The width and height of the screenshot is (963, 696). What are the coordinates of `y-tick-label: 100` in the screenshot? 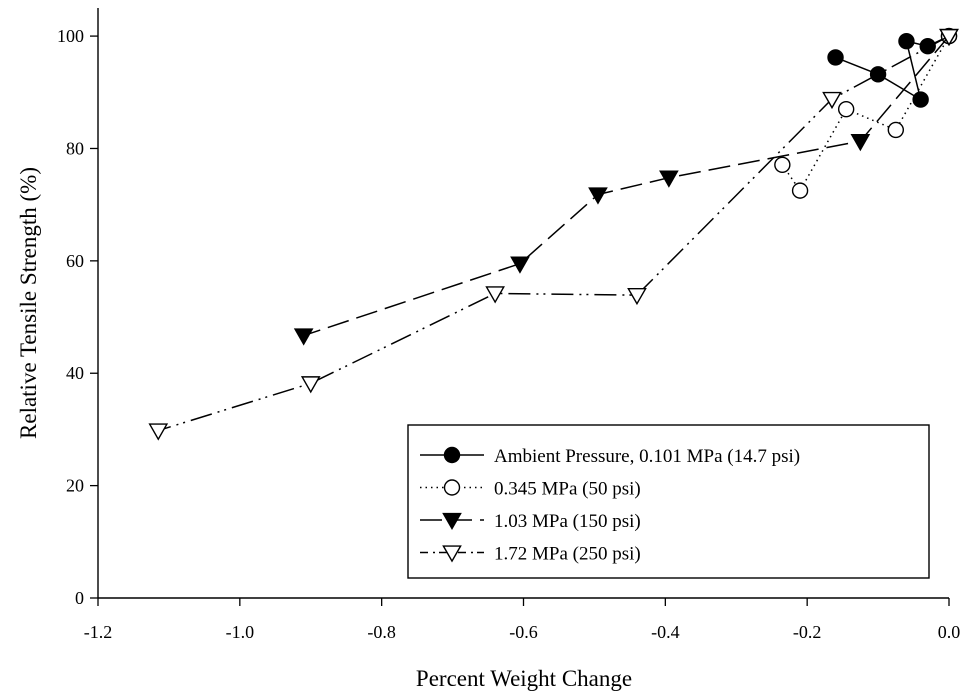 It's located at (70, 36).